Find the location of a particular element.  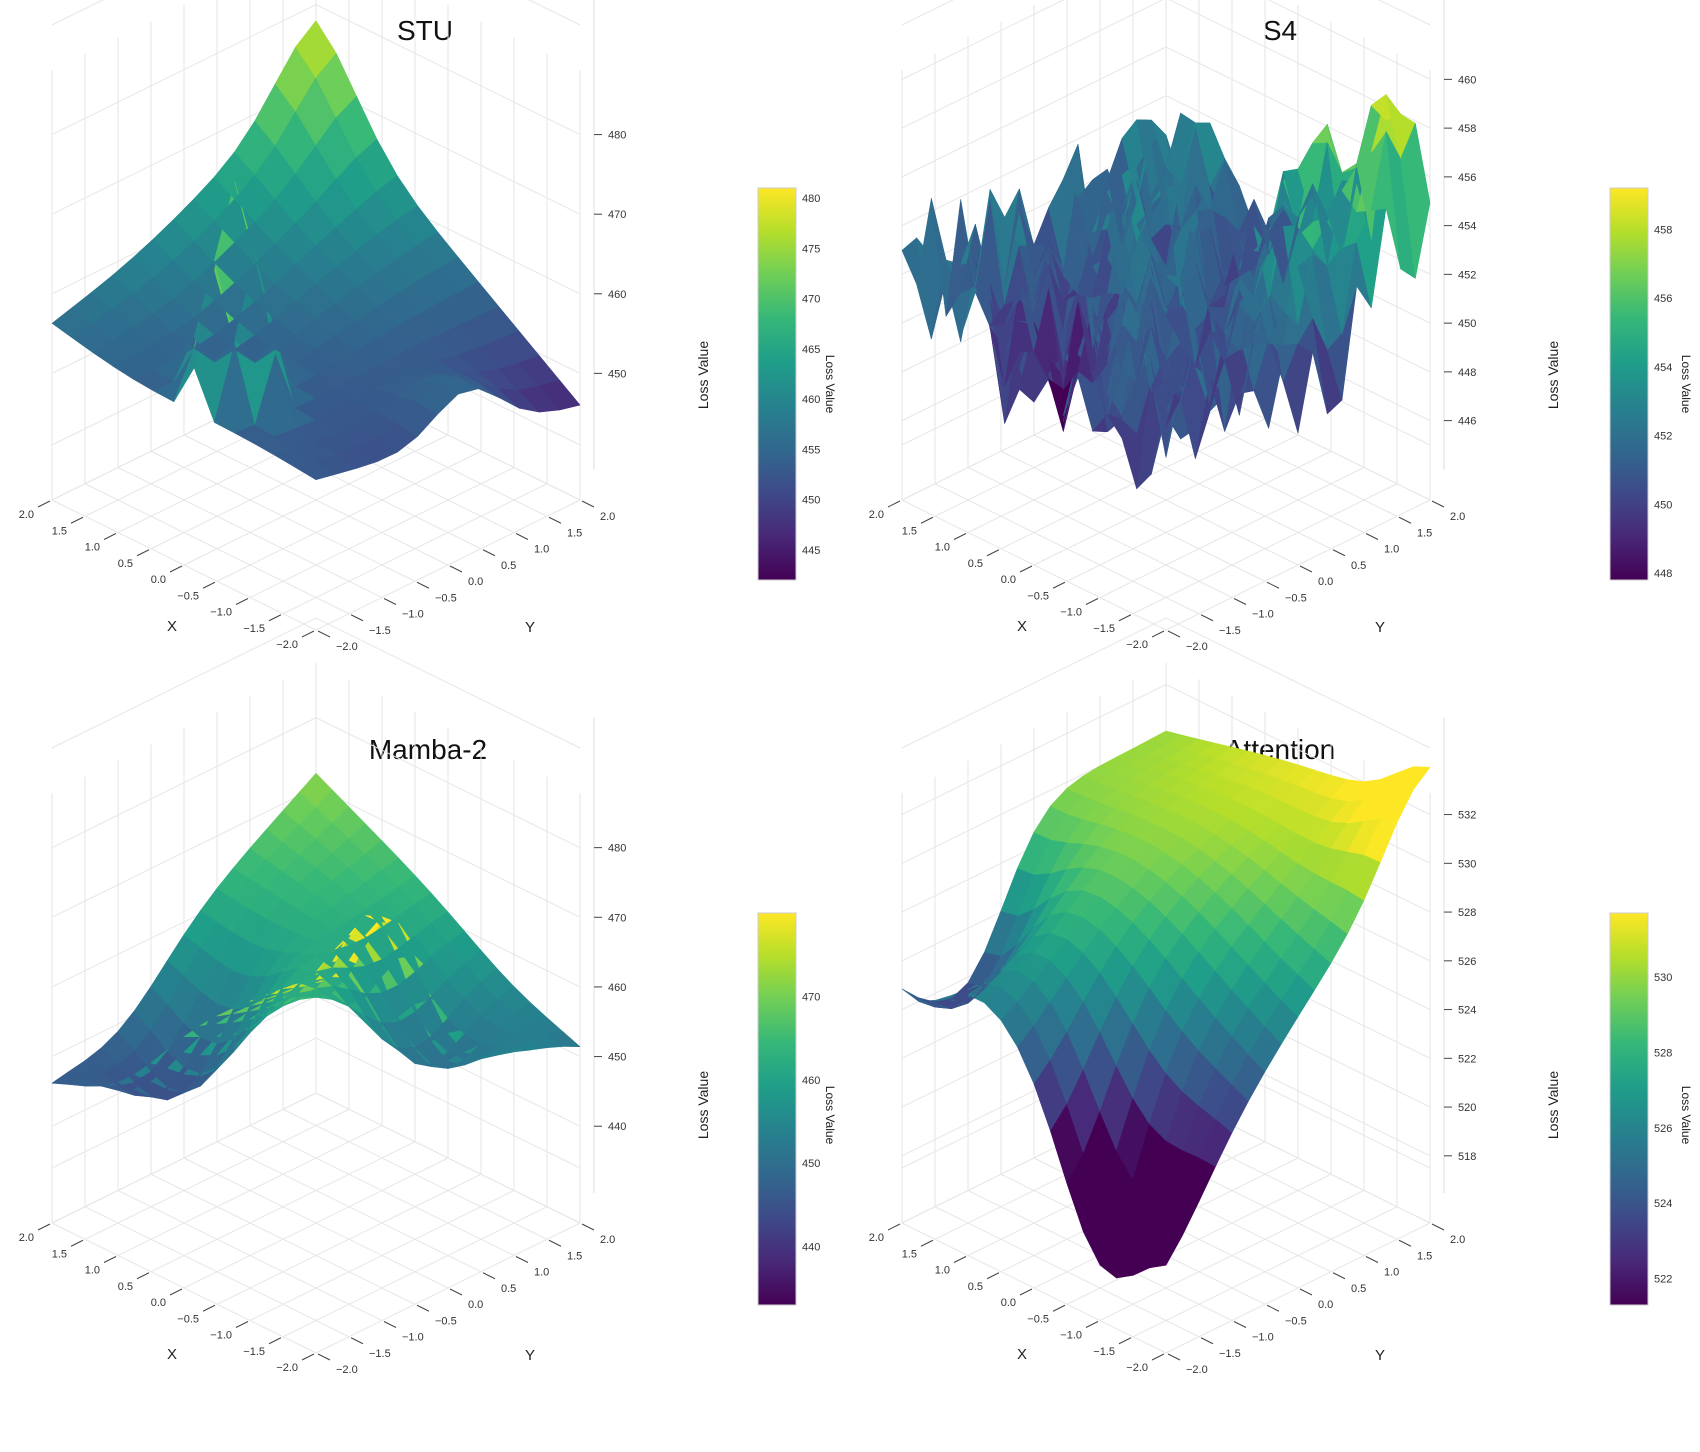

colorbar-tick-label: 456 is located at coordinates (1663, 299).